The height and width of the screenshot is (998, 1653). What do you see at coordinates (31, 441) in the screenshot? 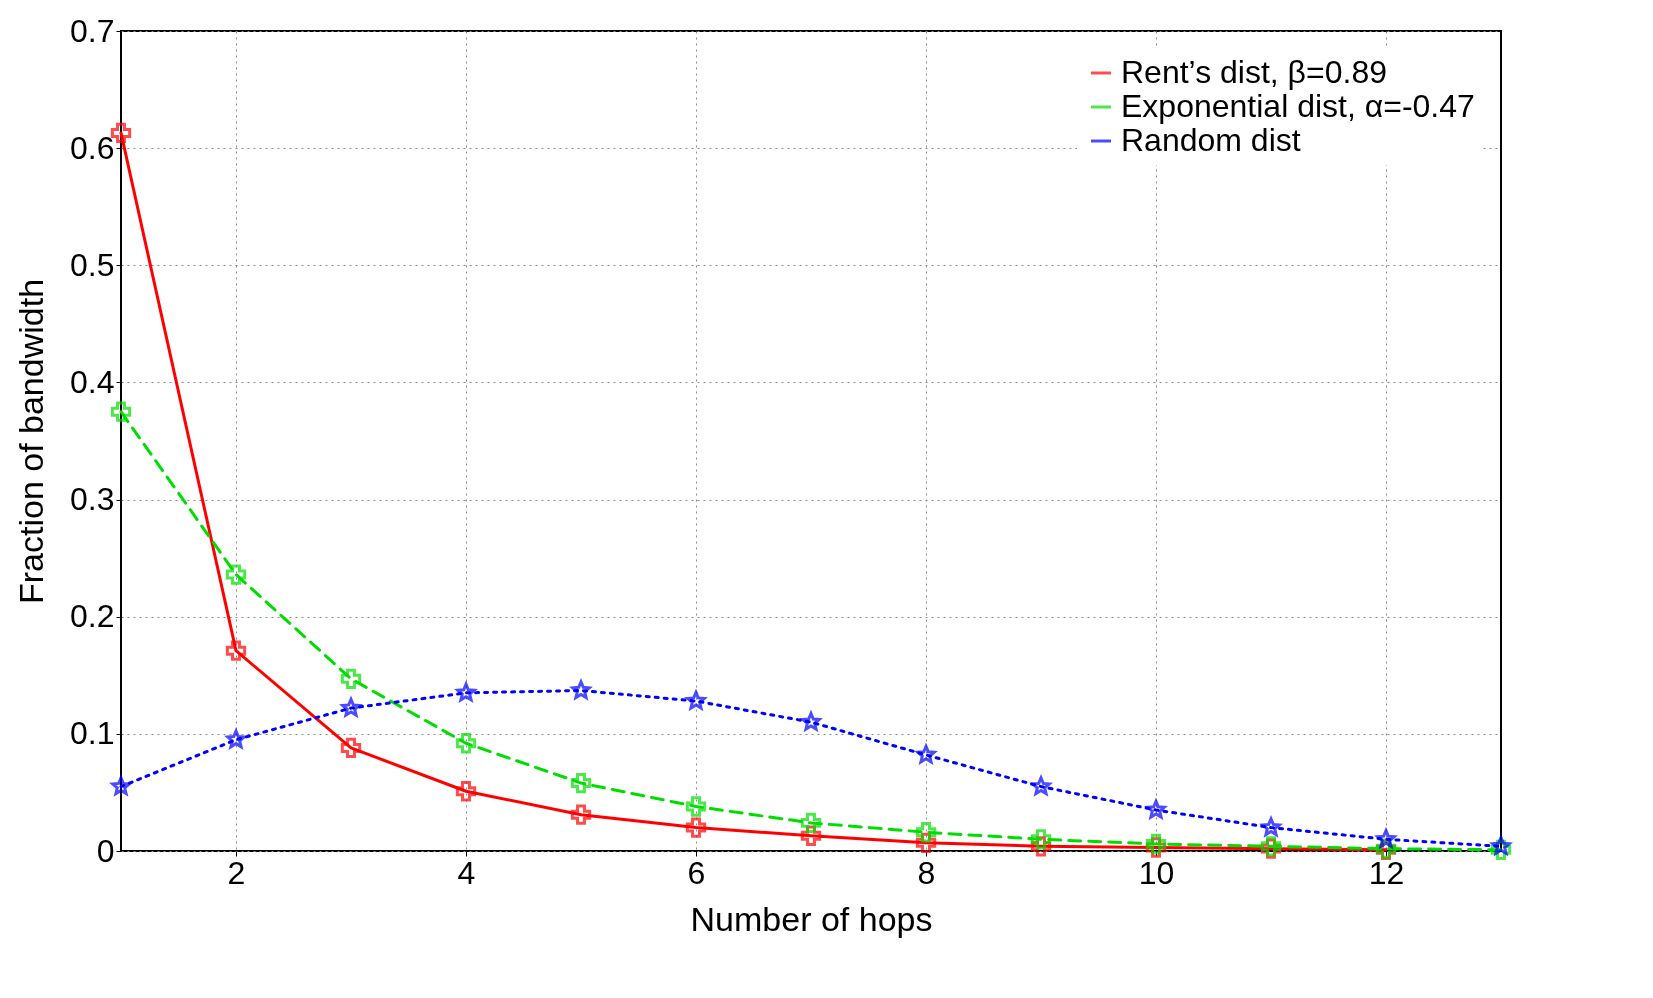
I see `y-axis-title: Fraction of bandwidth` at bounding box center [31, 441].